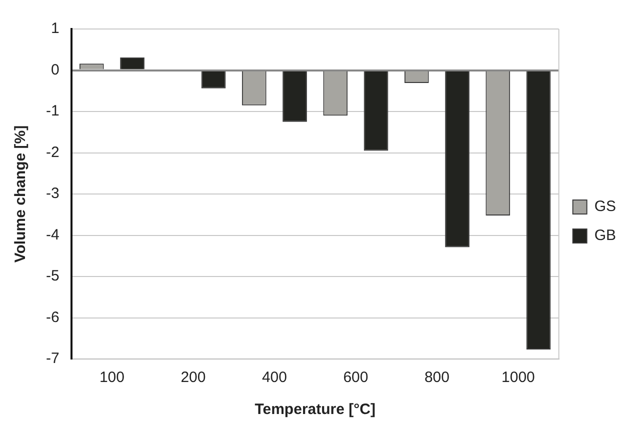 Image resolution: width=644 pixels, height=431 pixels. I want to click on y-tick-label: -5, so click(53, 276).